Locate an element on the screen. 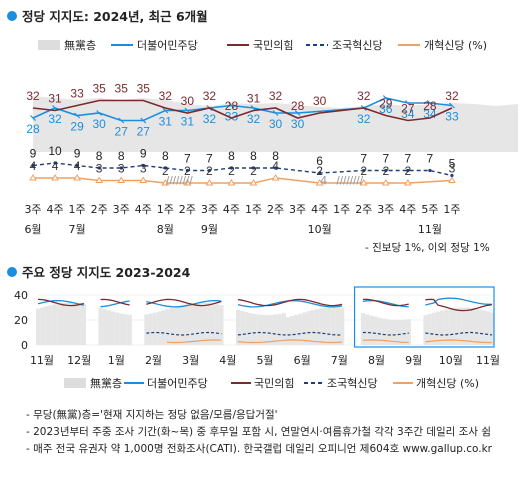  reform-annotation: 4 is located at coordinates (323, 181).